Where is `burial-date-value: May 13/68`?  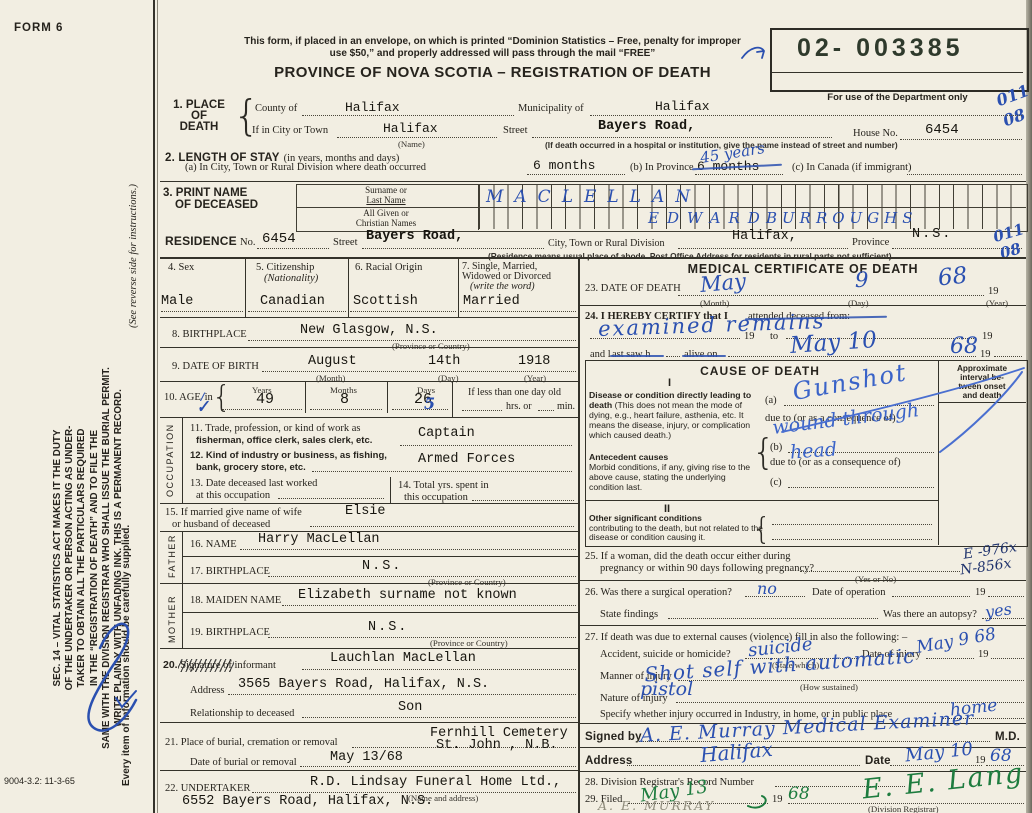 burial-date-value: May 13/68 is located at coordinates (366, 757).